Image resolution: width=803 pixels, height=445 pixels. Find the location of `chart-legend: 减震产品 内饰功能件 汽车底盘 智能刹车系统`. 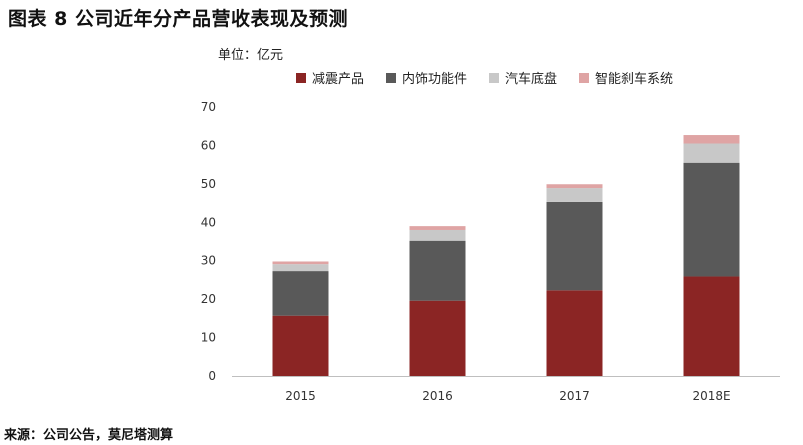

chart-legend: 减震产品 内饰功能件 汽车底盘 智能刹车系统 is located at coordinates (484, 77).